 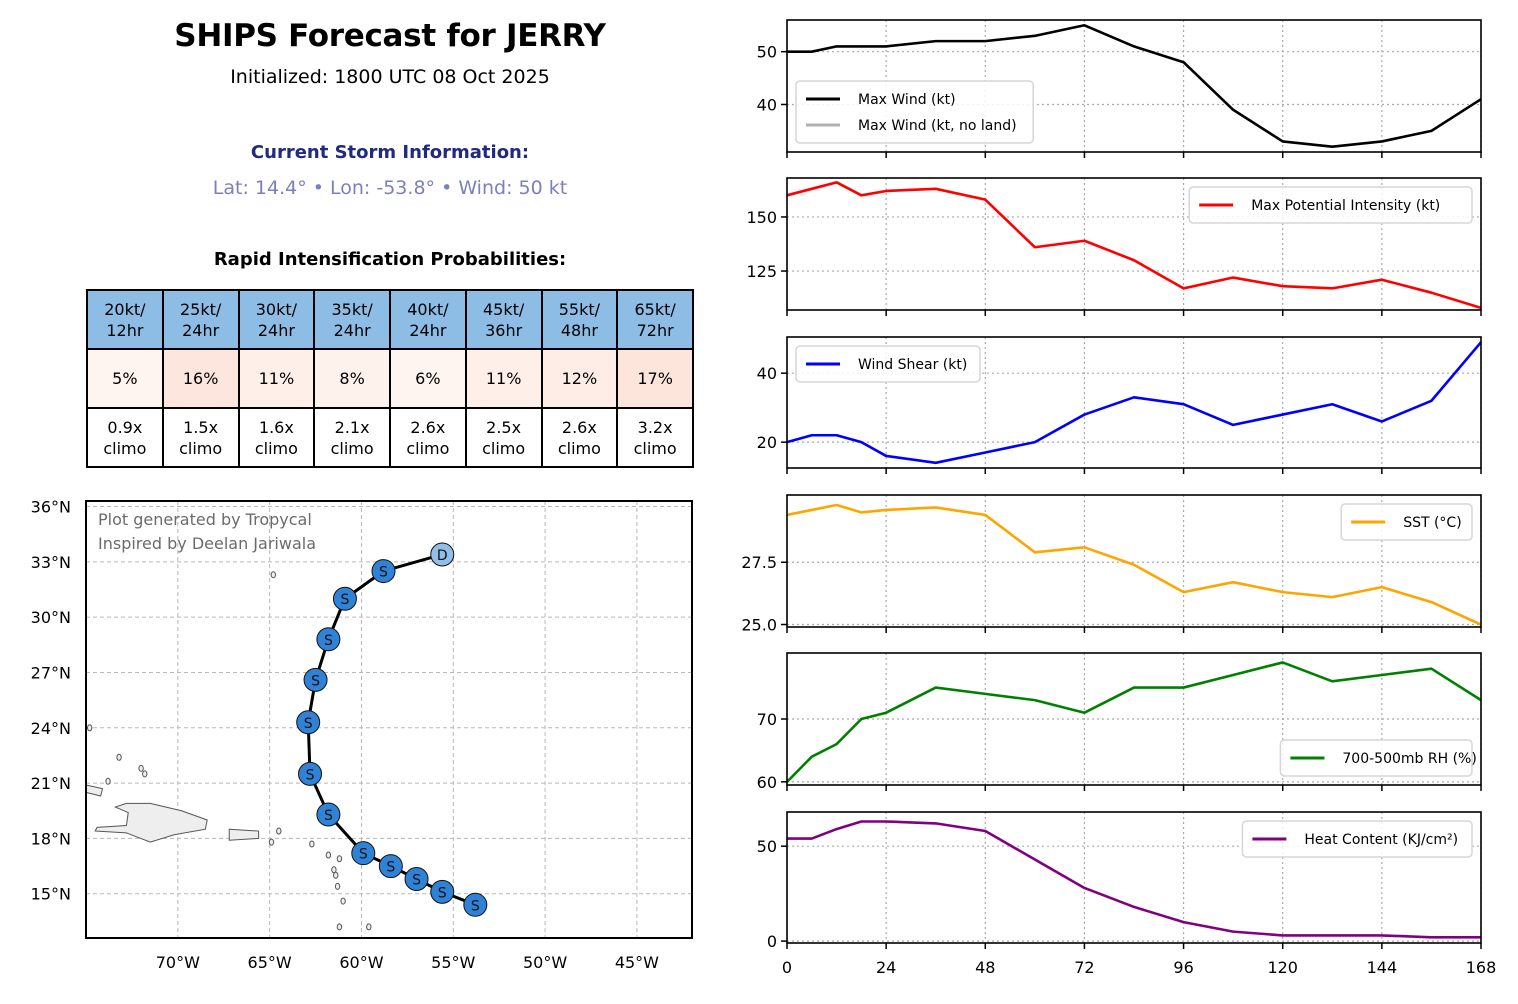 What do you see at coordinates (937, 126) in the screenshot?
I see `legend-label: Max Wind (kt, no land)` at bounding box center [937, 126].